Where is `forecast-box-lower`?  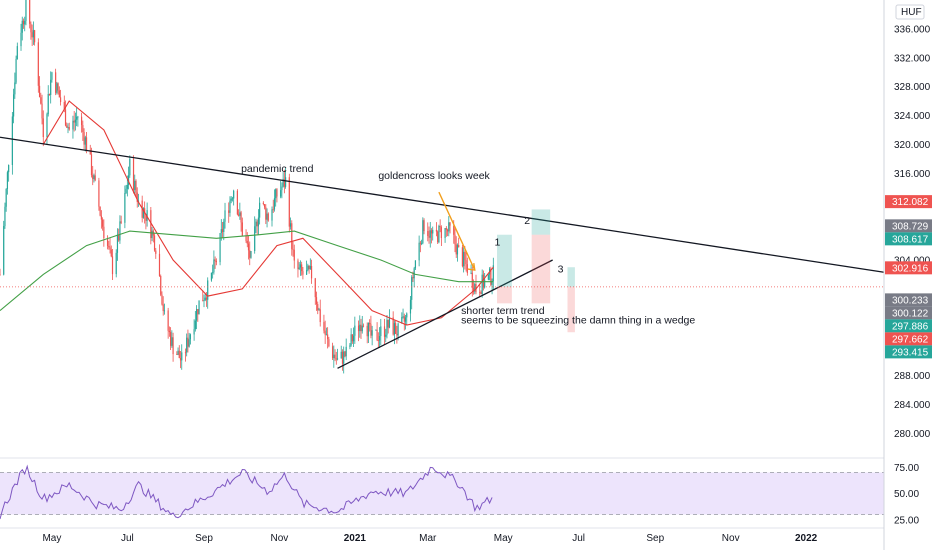
forecast-box-lower is located at coordinates (541, 269).